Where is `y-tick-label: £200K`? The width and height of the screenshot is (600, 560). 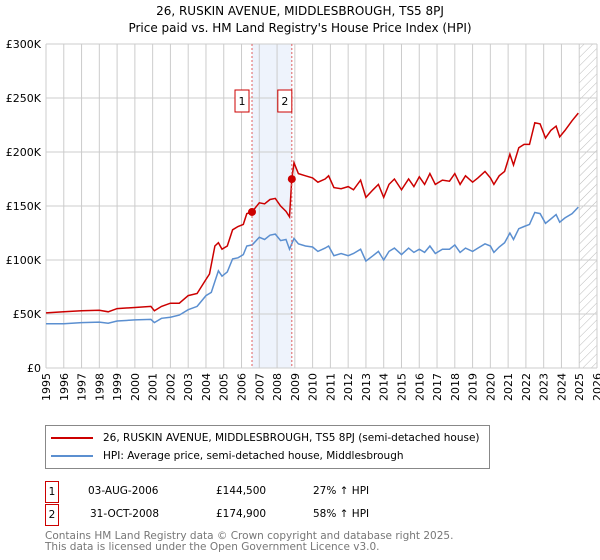 y-tick-label: £200K is located at coordinates (24, 152).